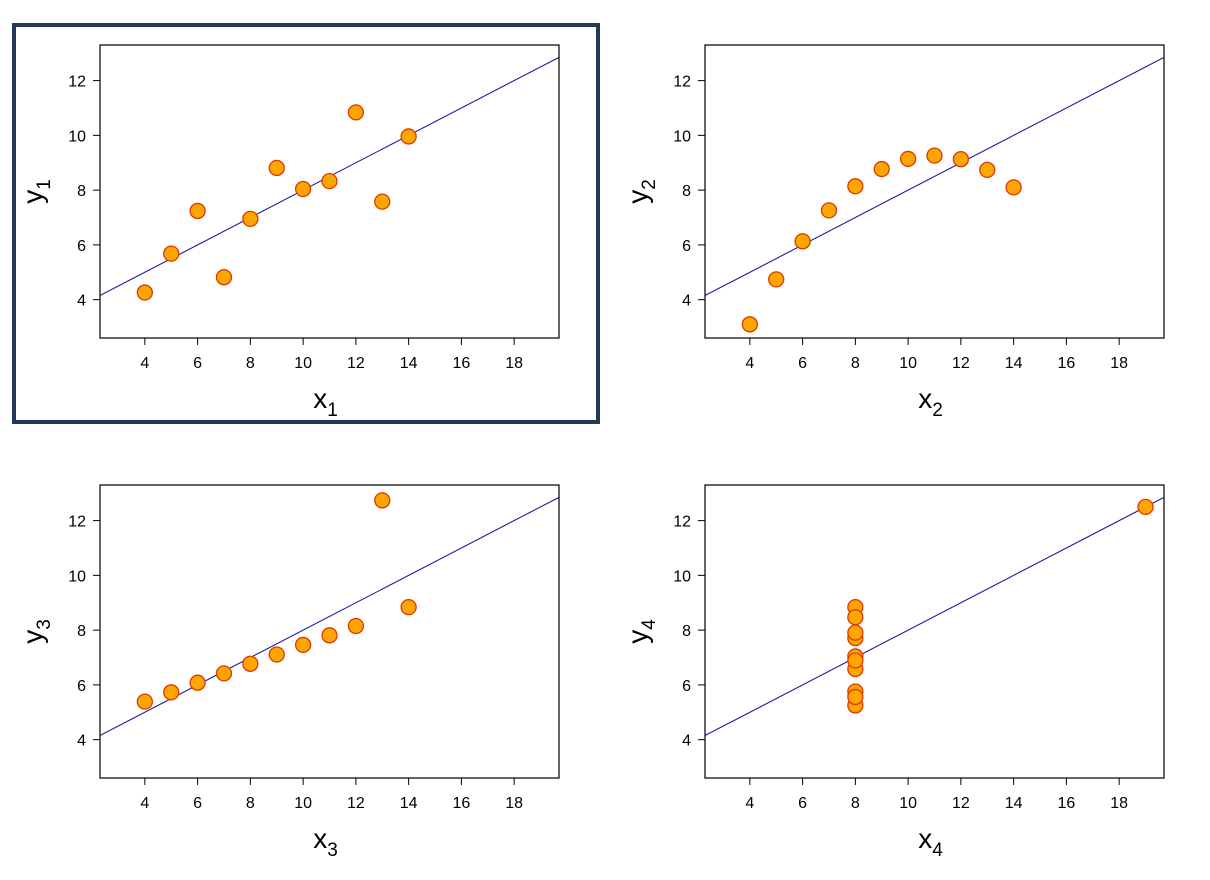 Image resolution: width=1210 pixels, height=880 pixels. What do you see at coordinates (930, 842) in the screenshot?
I see `x-axis-label: x4` at bounding box center [930, 842].